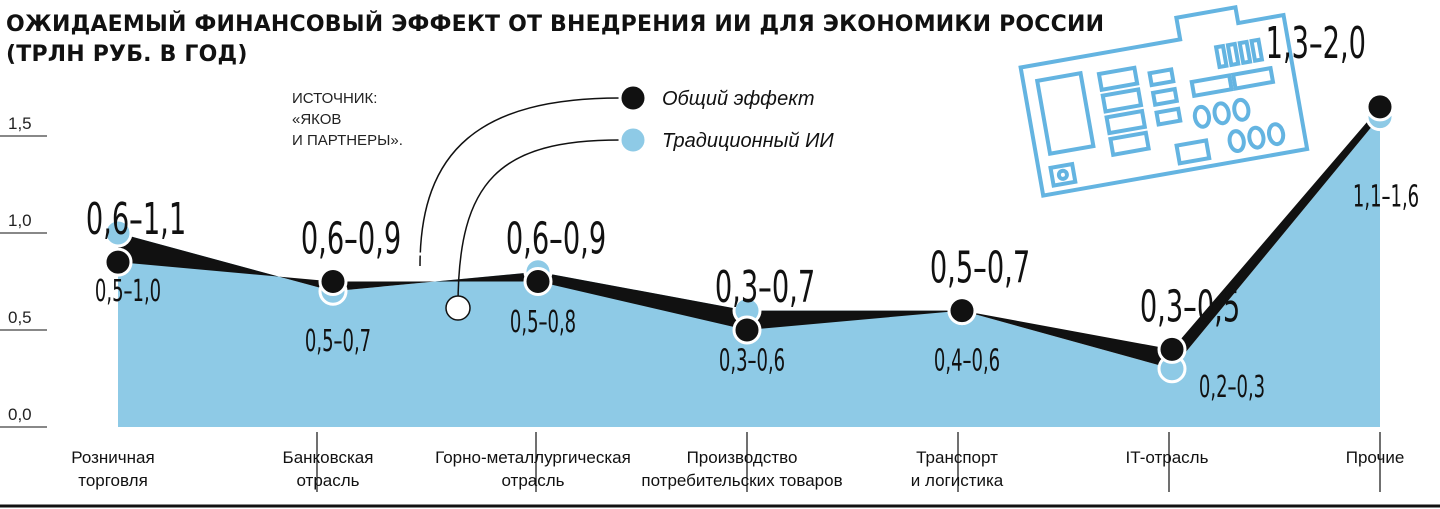 This screenshot has width=1440, height=509. I want to click on chart-title-line-2: (ТРЛН РУБ. В ГОД), so click(127, 54).